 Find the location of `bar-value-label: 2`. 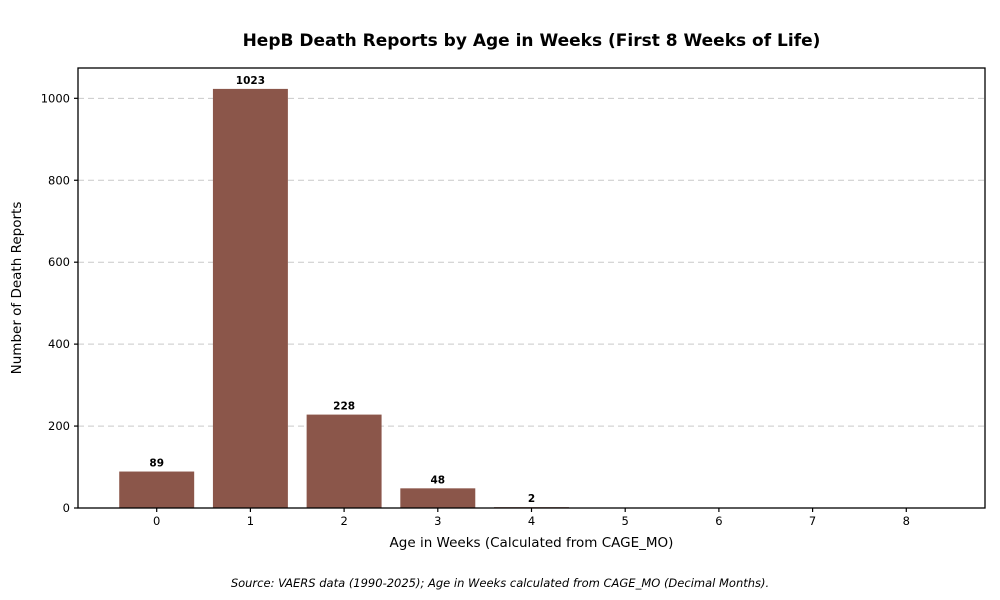

bar-value-label: 2 is located at coordinates (531, 499).